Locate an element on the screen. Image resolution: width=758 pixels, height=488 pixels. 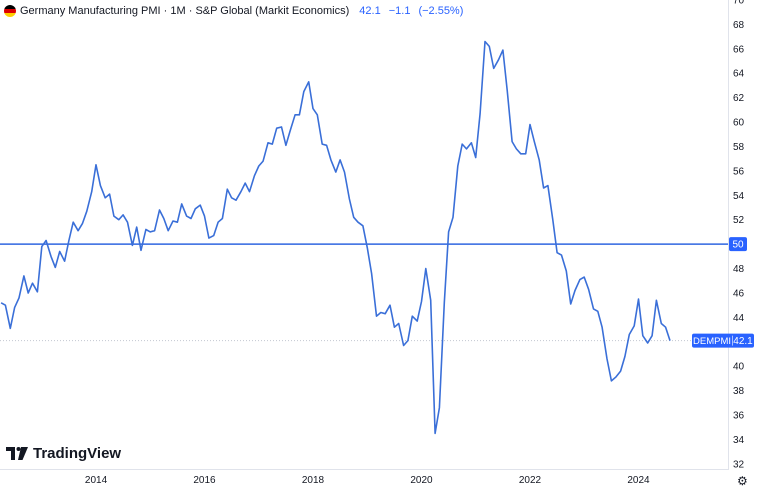
y-tick-label: 68 is located at coordinates (739, 25).